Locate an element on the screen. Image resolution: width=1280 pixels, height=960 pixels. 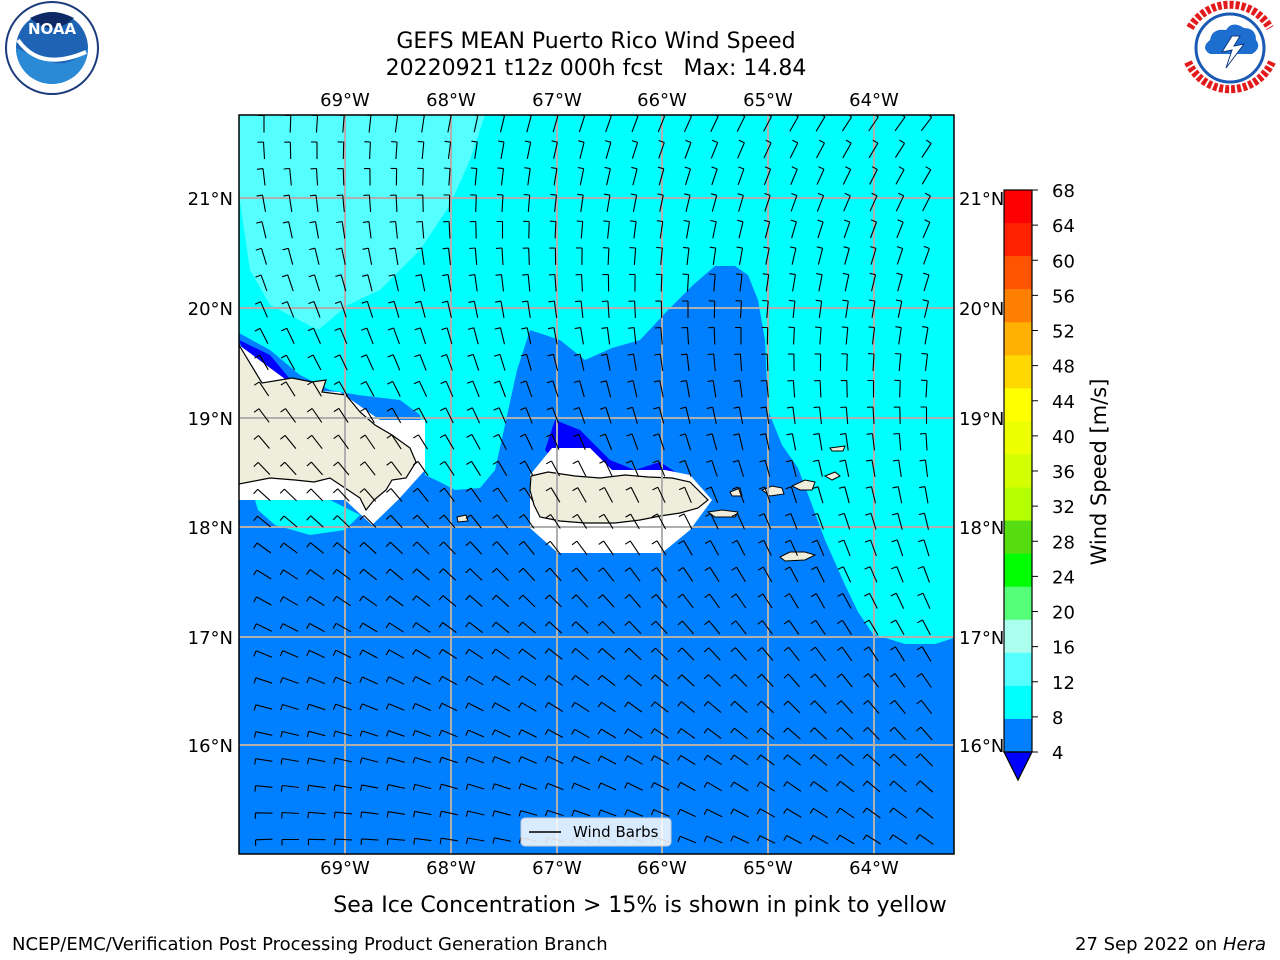
longitude-label: 68°W is located at coordinates (451, 868).